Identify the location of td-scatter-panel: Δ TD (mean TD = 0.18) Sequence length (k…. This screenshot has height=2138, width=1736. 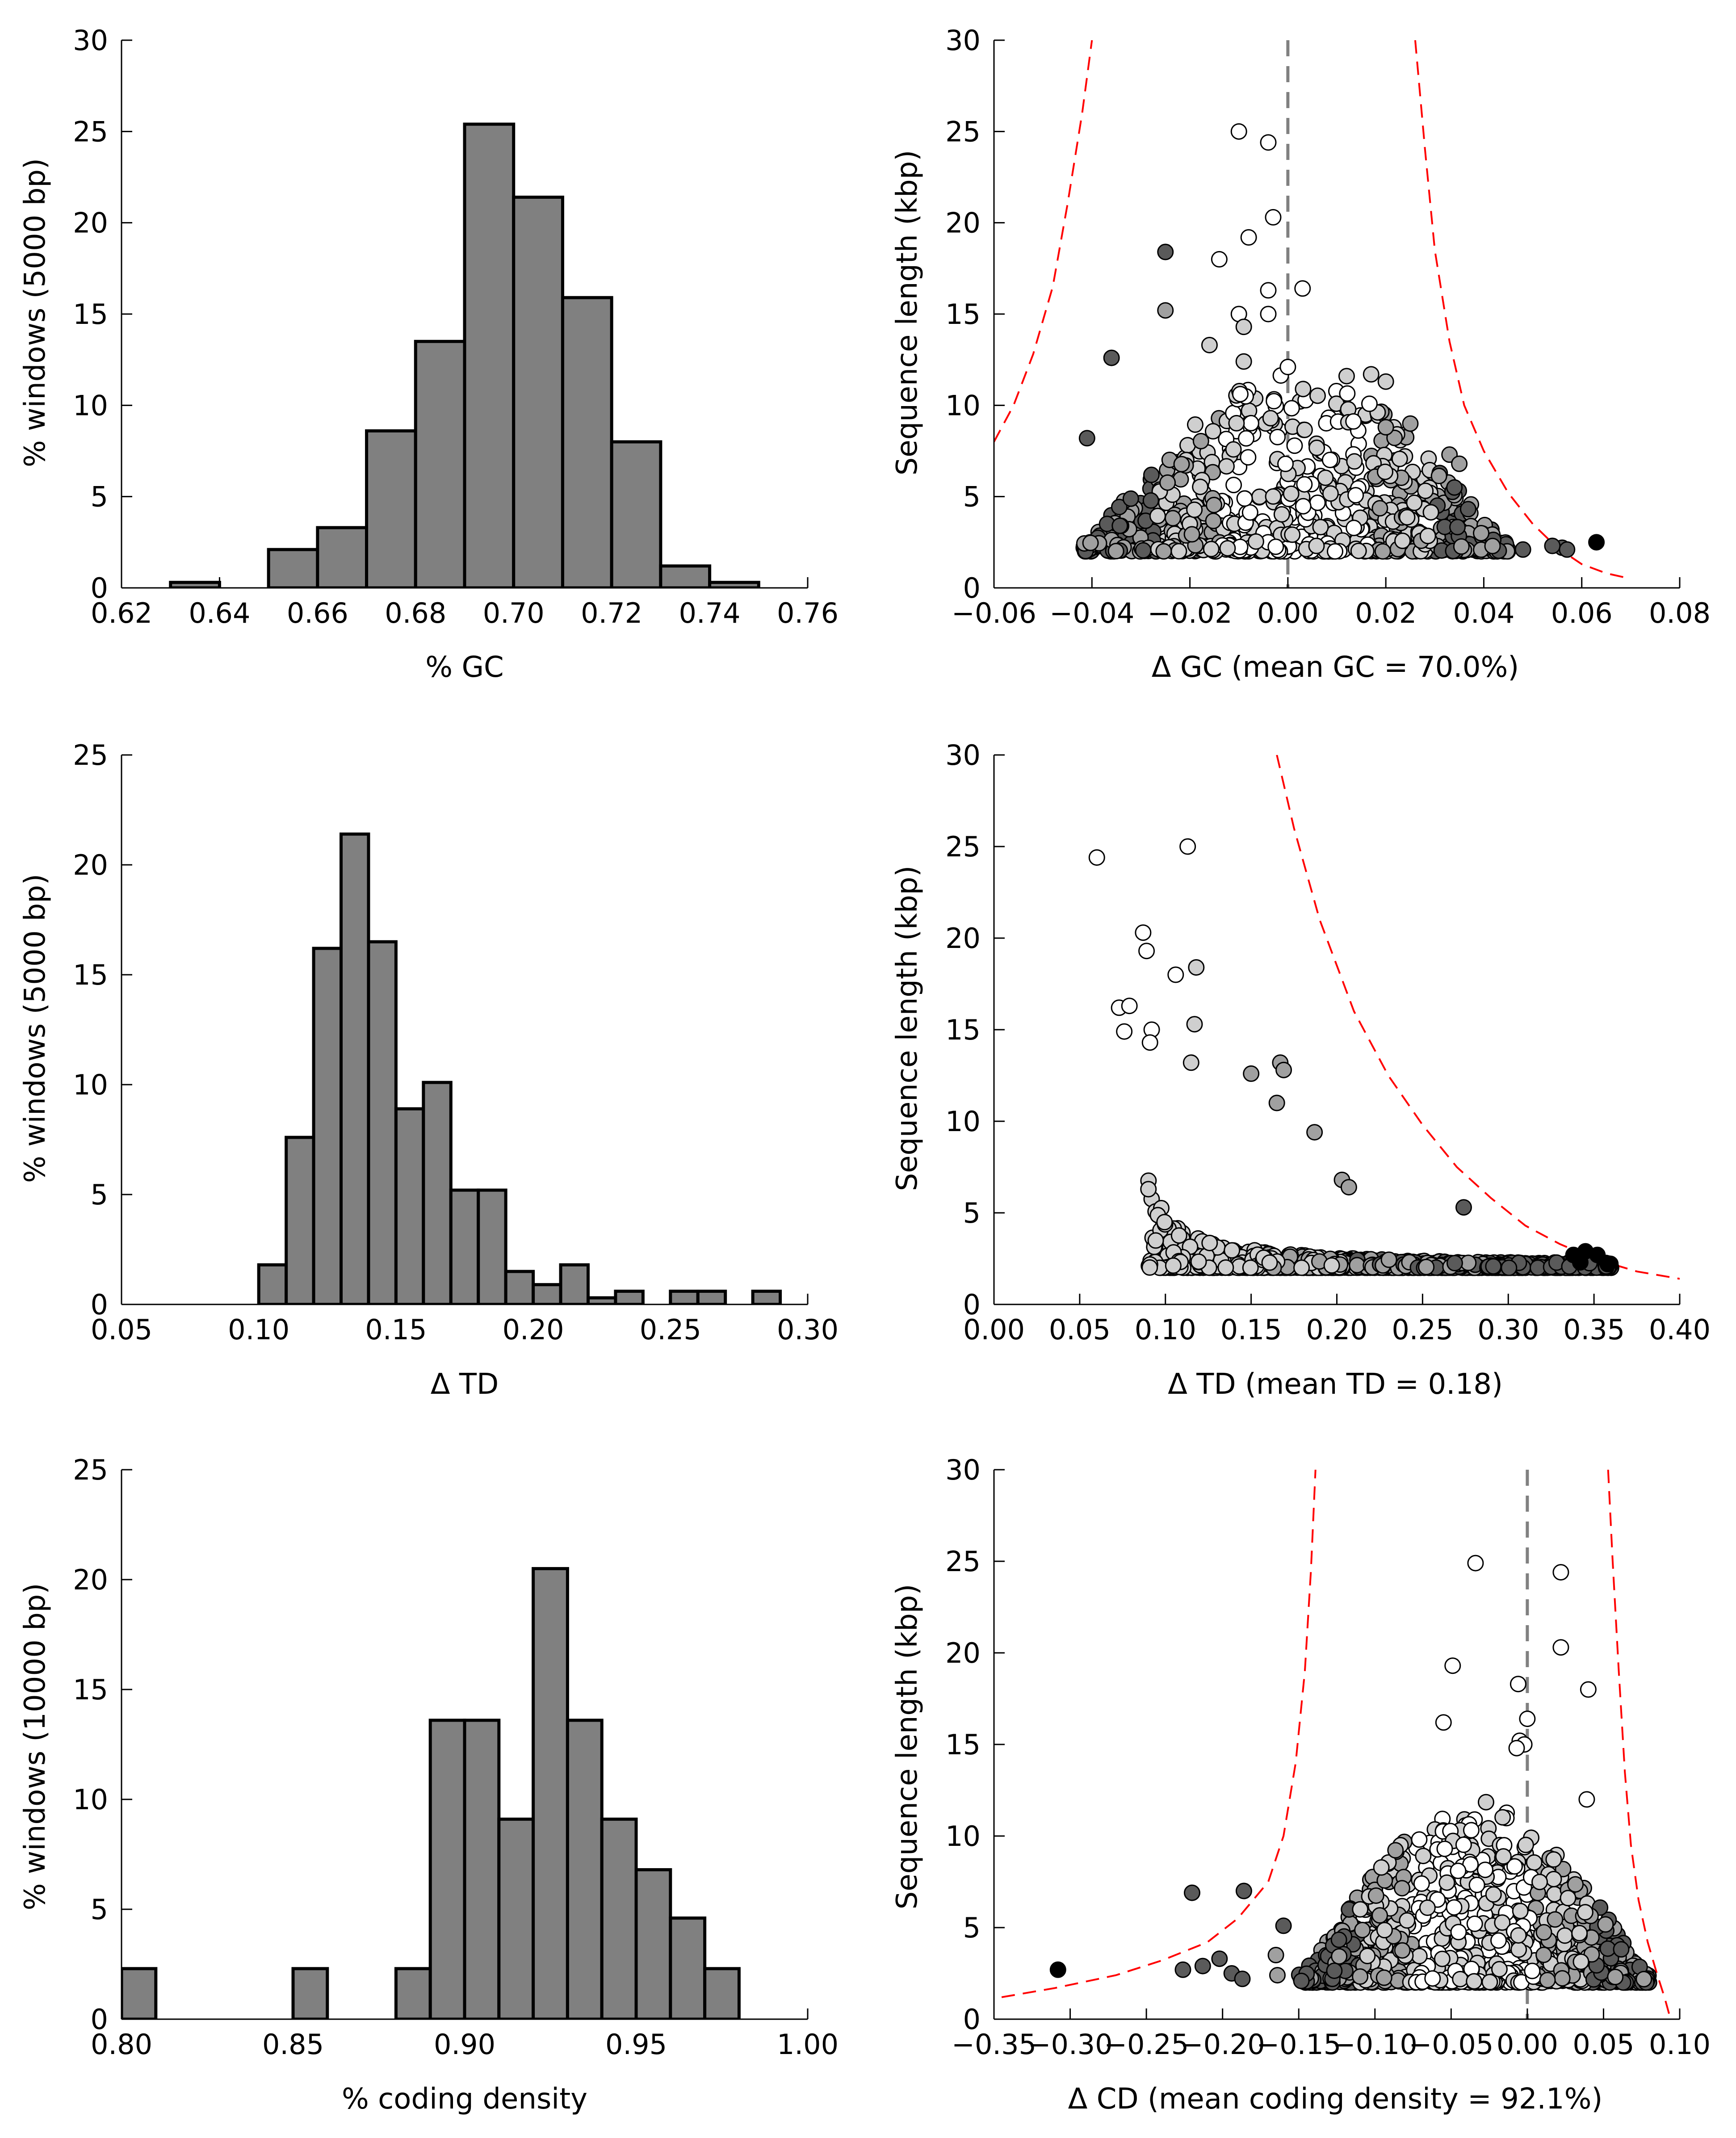
(1301, 1070).